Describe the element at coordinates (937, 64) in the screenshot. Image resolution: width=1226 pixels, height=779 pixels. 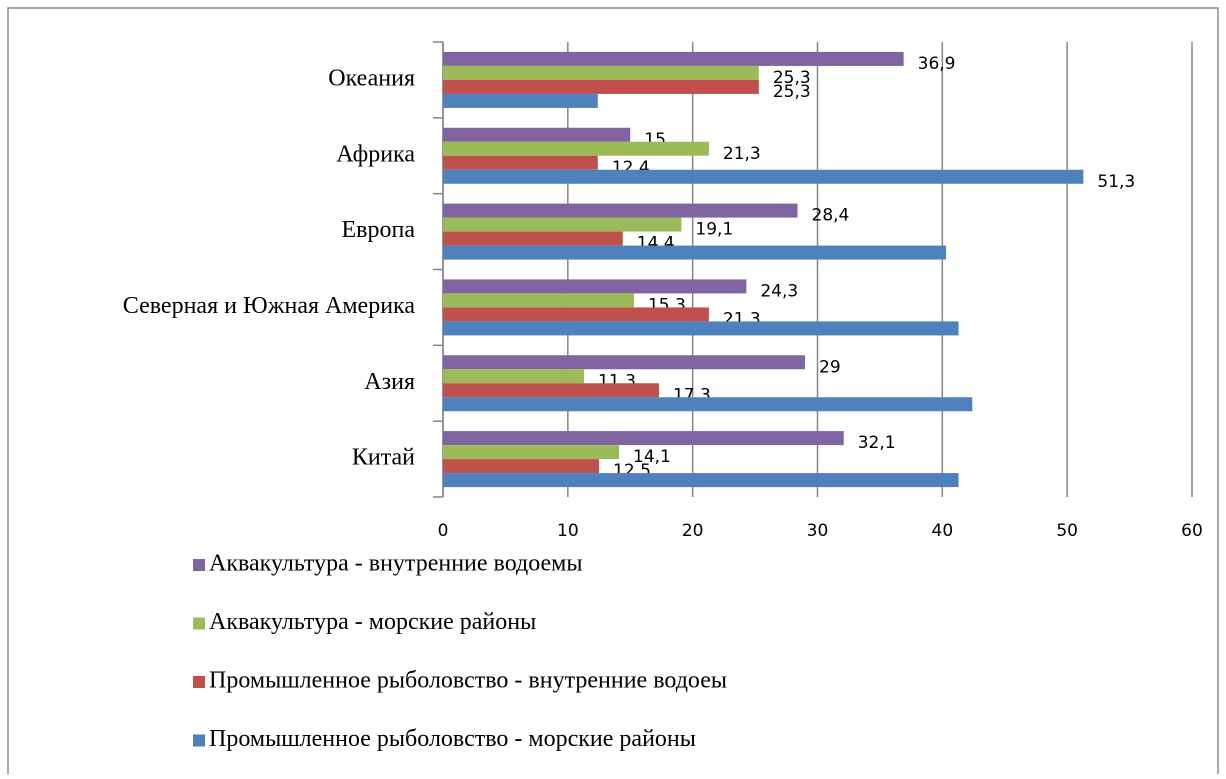
I see `data-label: 36,9` at that location.